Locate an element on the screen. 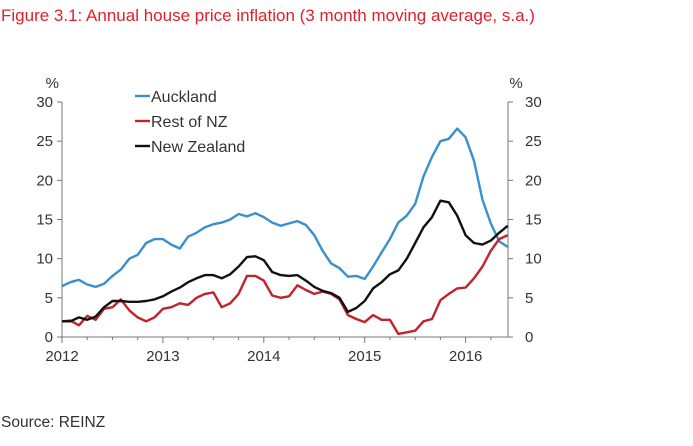  x-tick-label: 2014 is located at coordinates (263, 356).